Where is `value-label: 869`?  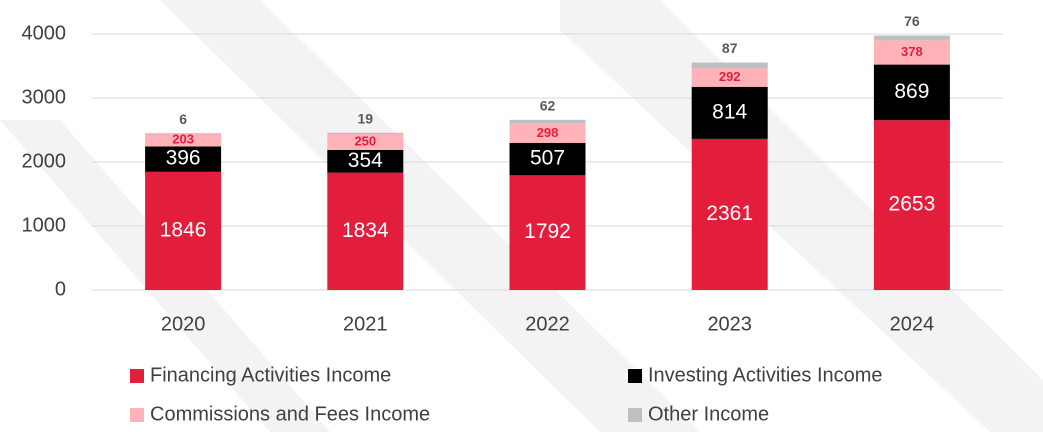
value-label: 869 is located at coordinates (911, 91).